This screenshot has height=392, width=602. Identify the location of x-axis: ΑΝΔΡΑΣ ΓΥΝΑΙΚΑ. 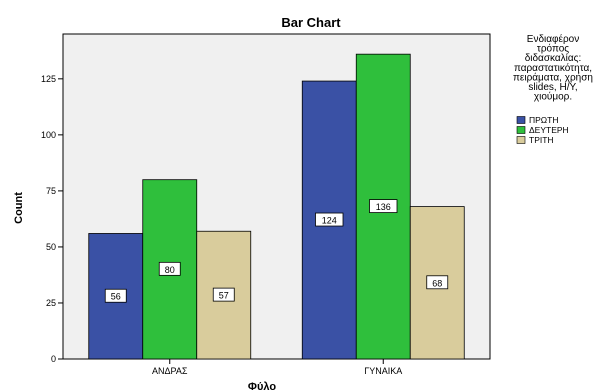
(277, 367).